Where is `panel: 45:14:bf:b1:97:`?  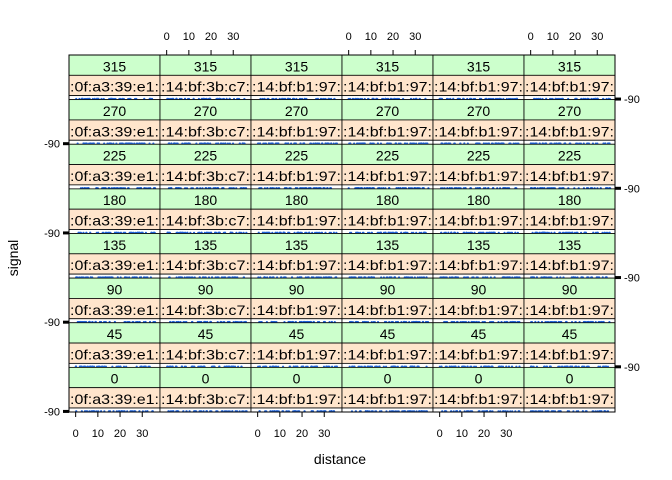
panel: 45:14:bf:b1:97: is located at coordinates (569, 345).